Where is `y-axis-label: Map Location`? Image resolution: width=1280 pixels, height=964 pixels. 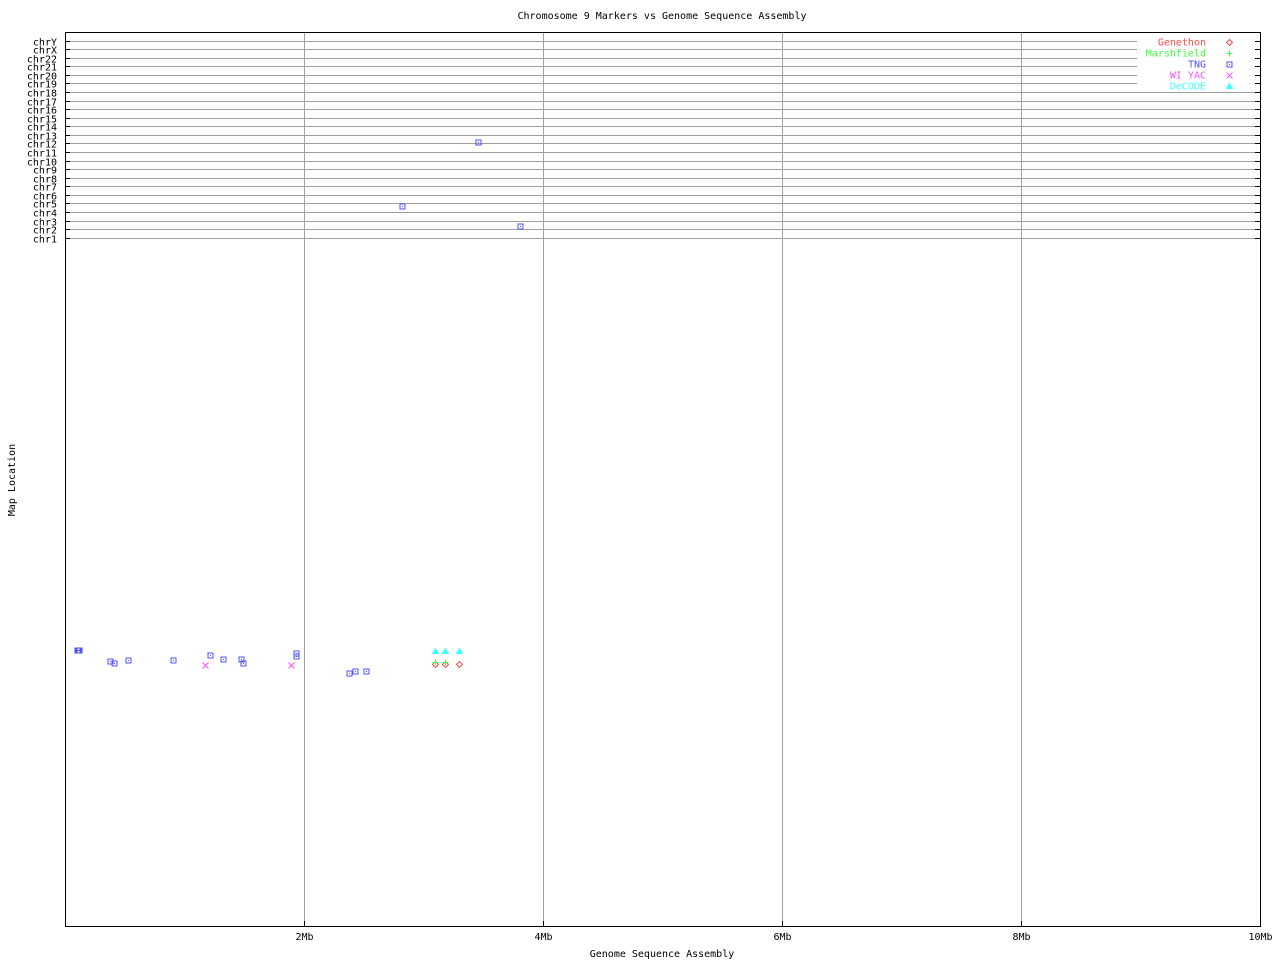 y-axis-label: Map Location is located at coordinates (12, 480).